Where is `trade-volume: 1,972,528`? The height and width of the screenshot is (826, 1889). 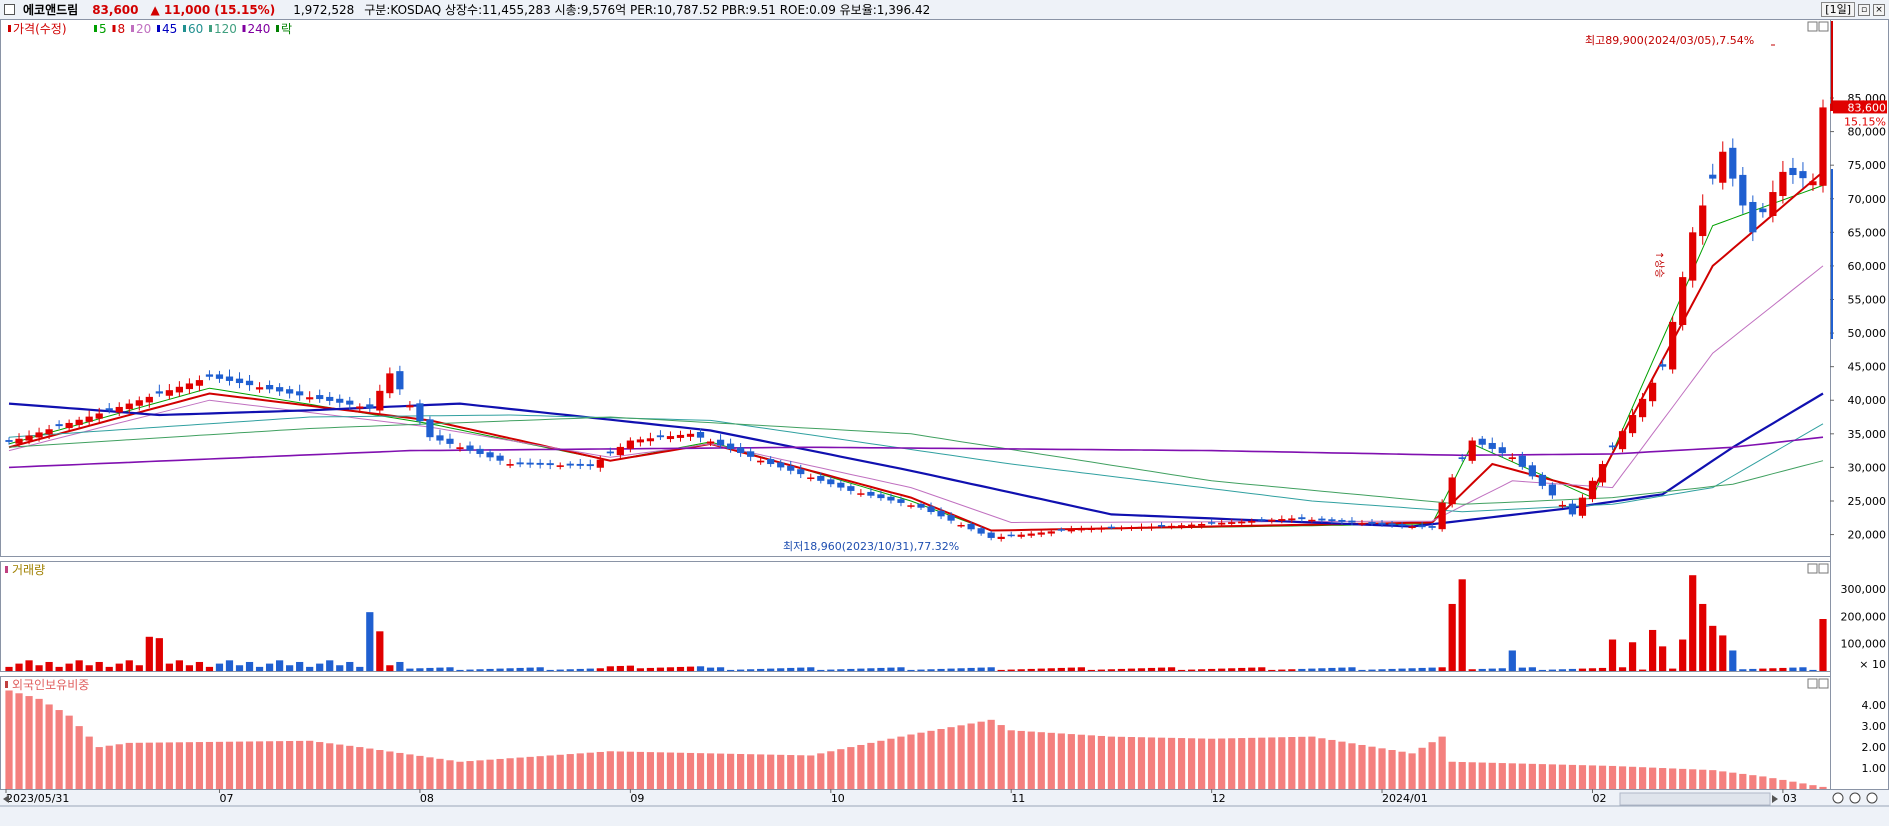
trade-volume: 1,972,528 is located at coordinates (324, 9).